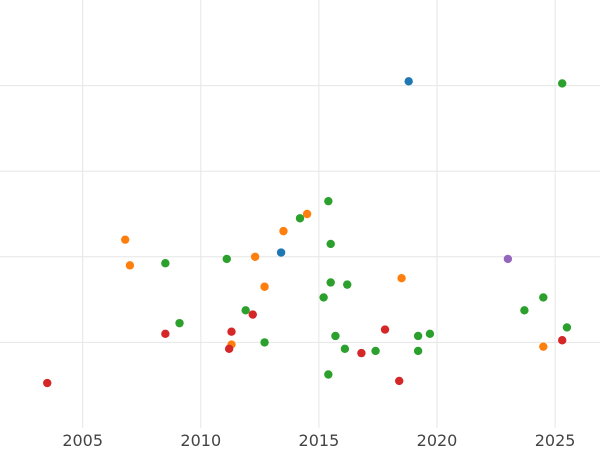 This screenshot has width=600, height=450. I want to click on x-tick-label: 2010, so click(200, 440).